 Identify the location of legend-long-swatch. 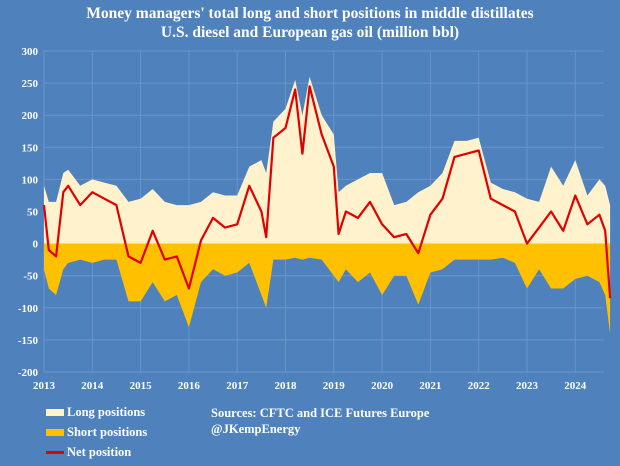
(55, 412).